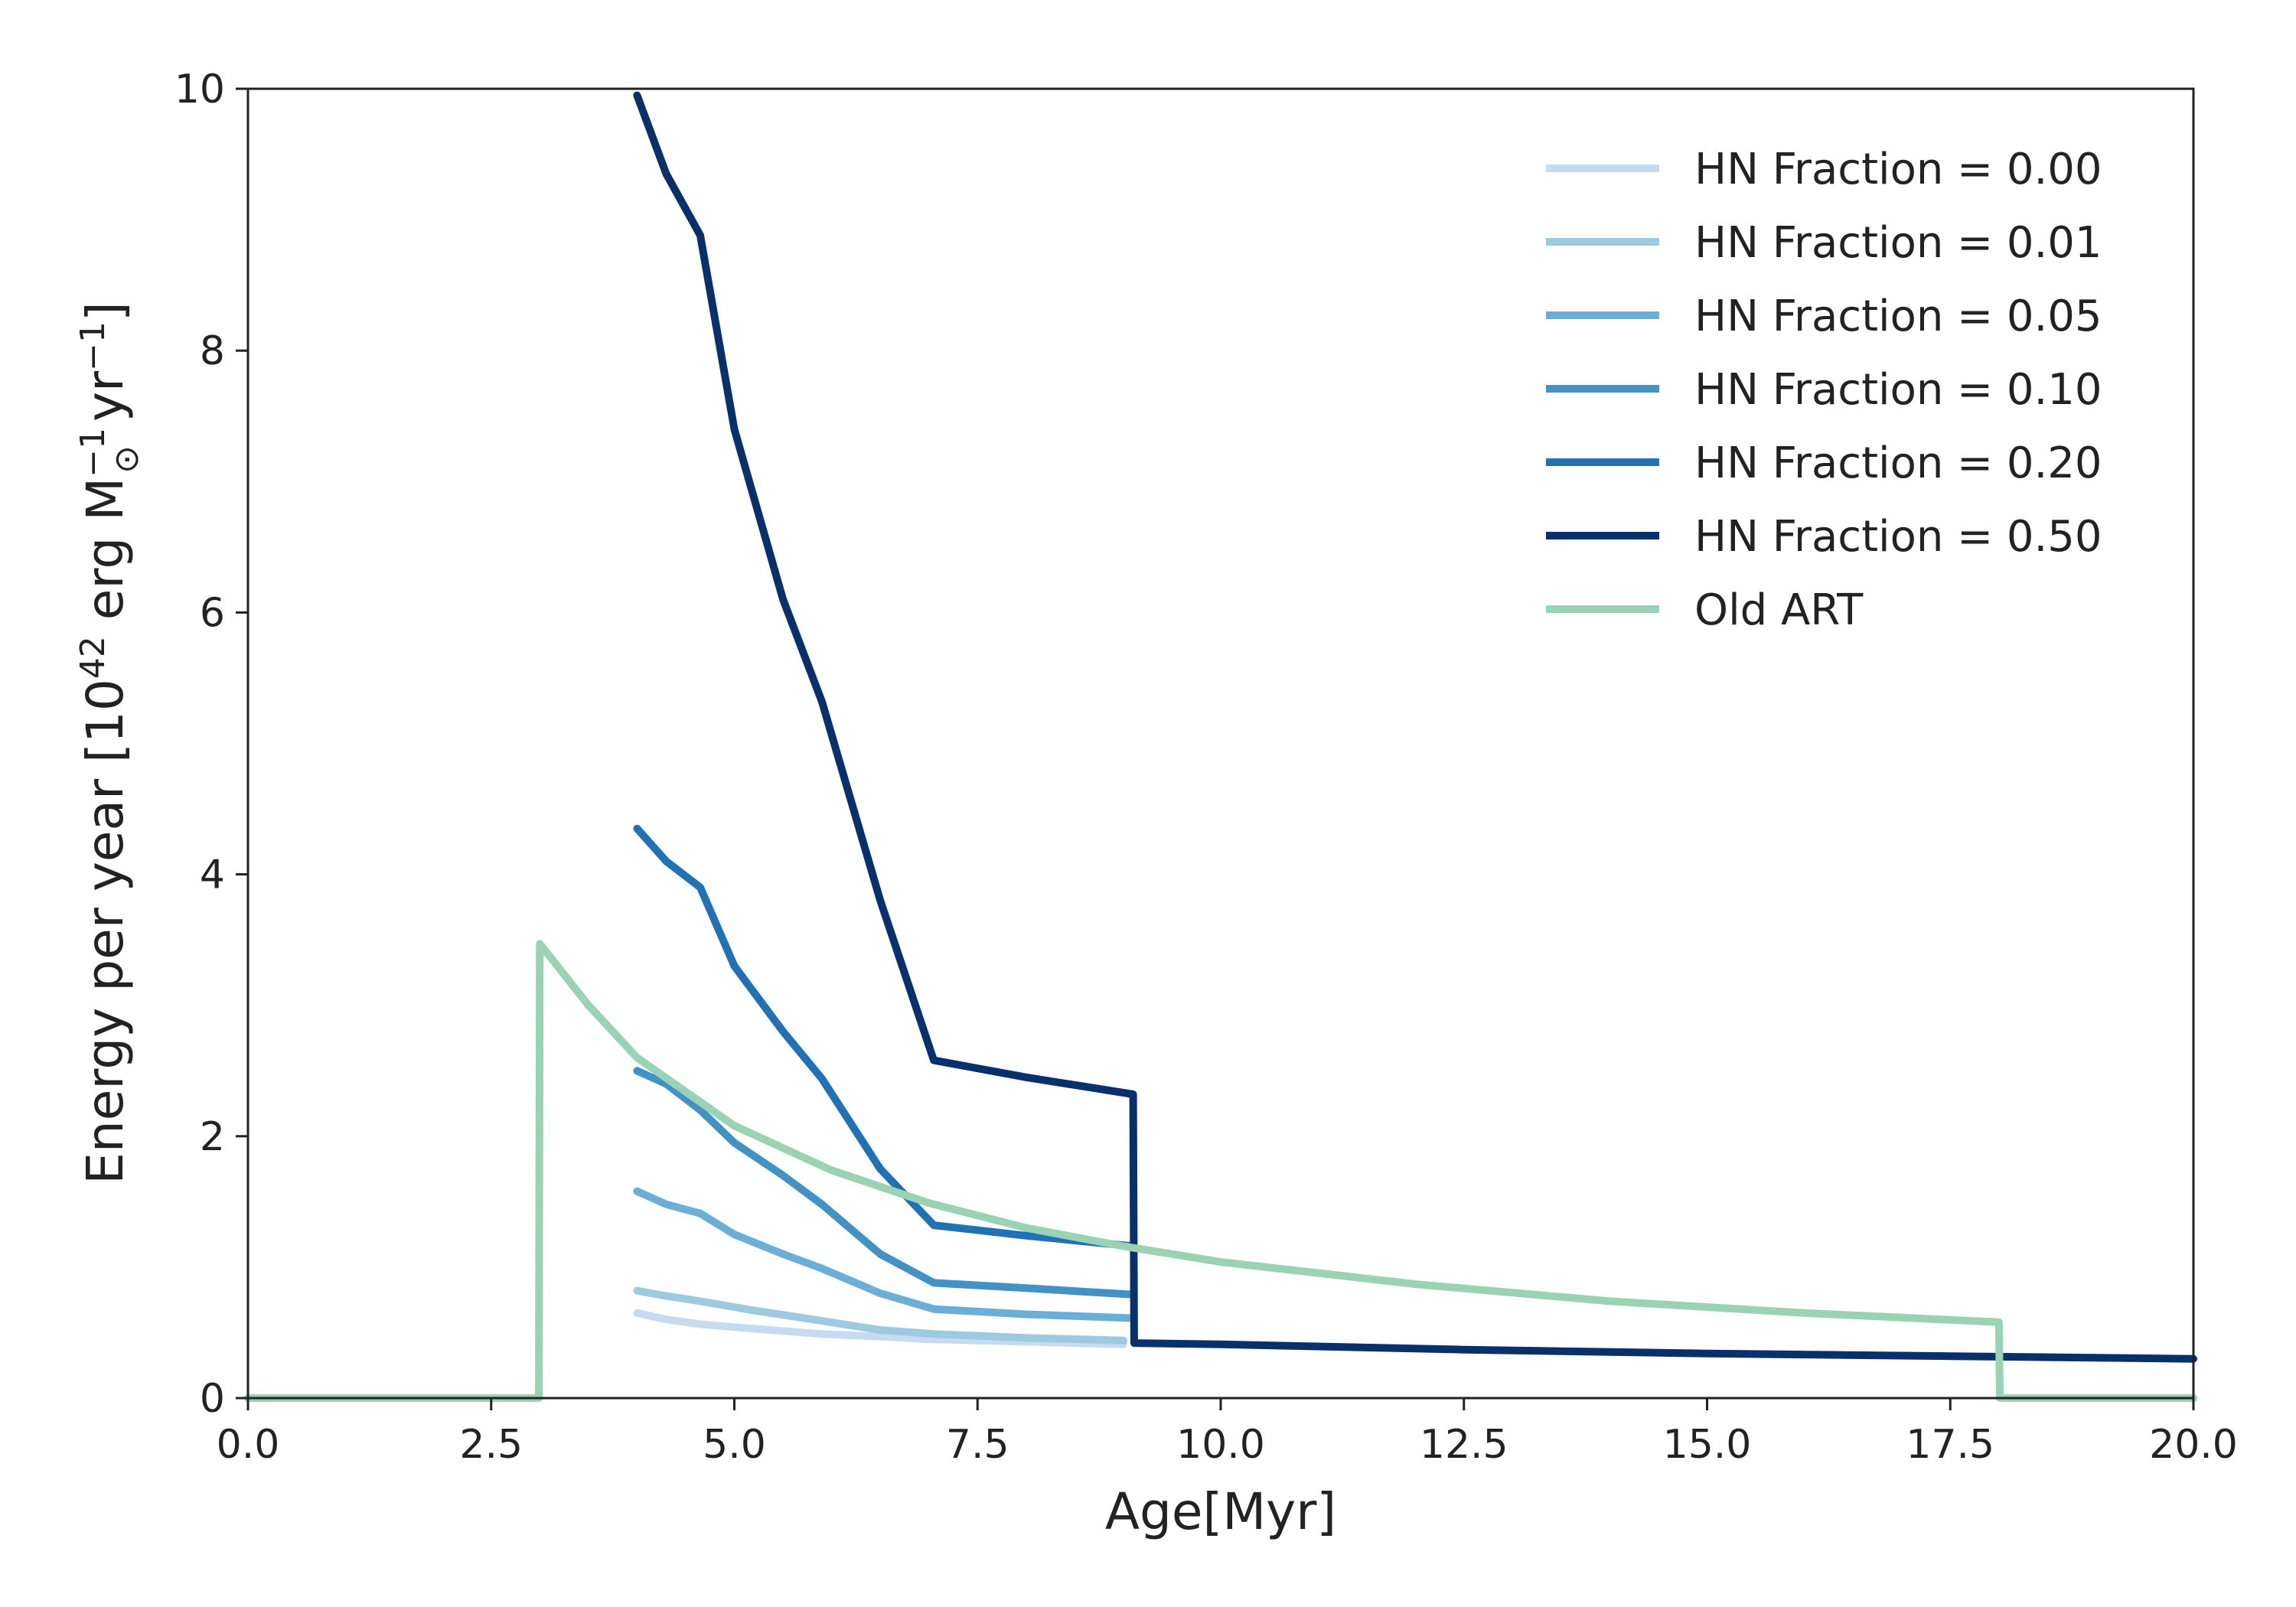  I want to click on x-tick-label: 2.5, so click(491, 1445).